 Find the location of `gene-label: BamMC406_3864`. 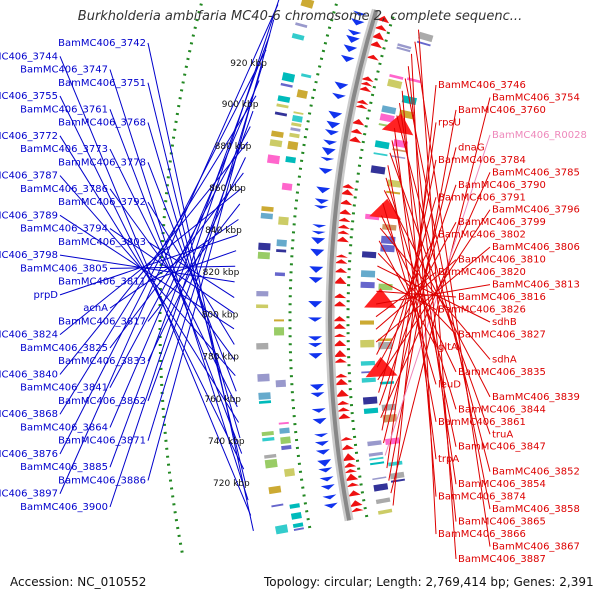

gene-label: BamMC406_3864 is located at coordinates (64, 427).